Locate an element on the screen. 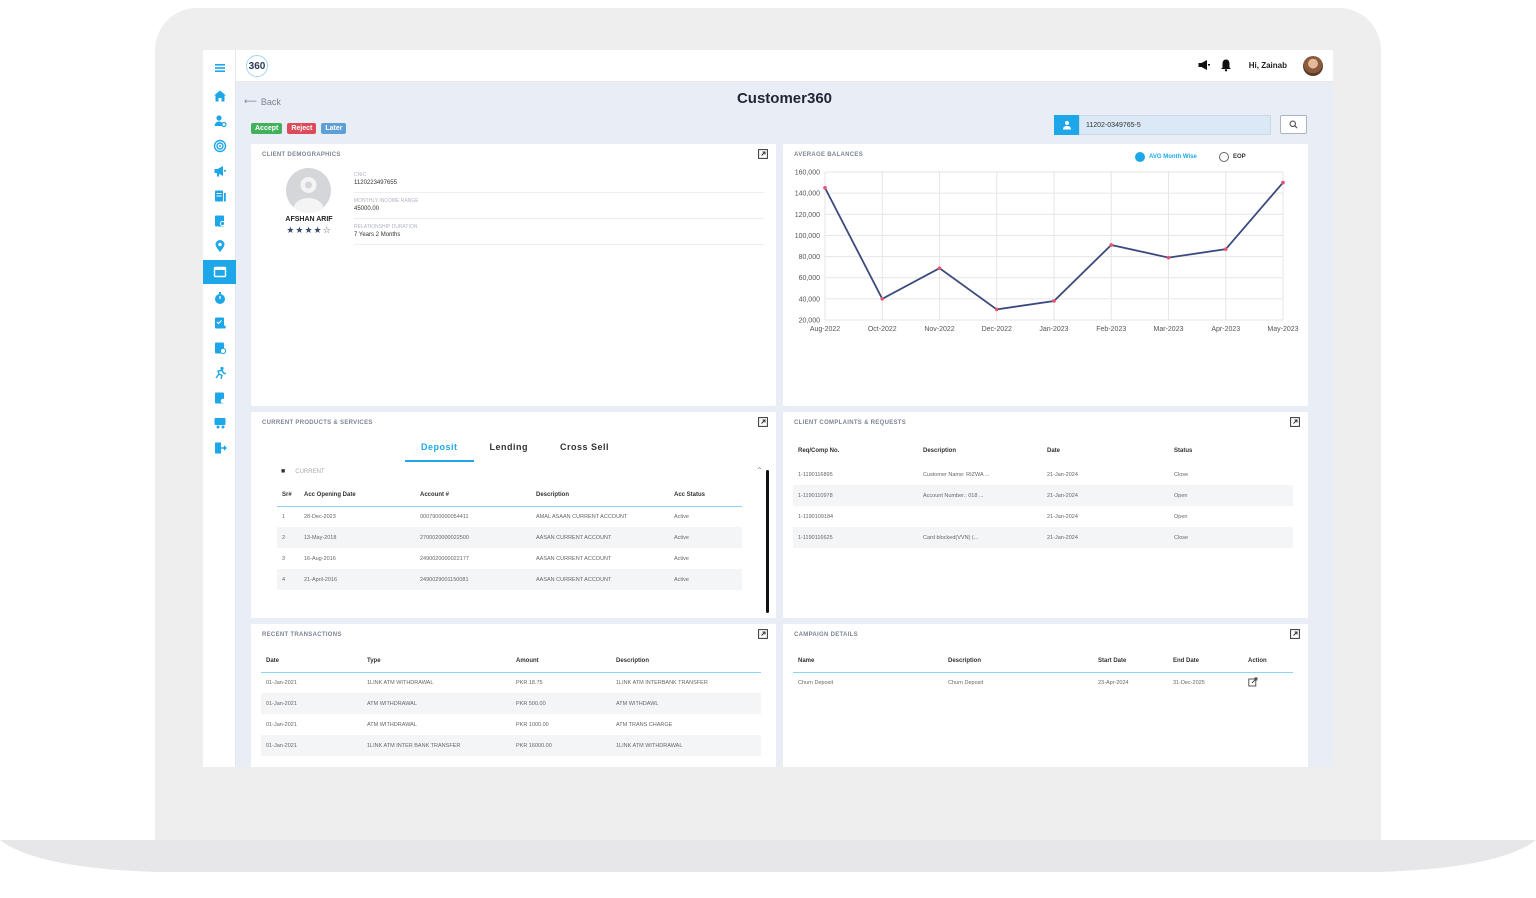  app-logo: 360 is located at coordinates (257, 66).